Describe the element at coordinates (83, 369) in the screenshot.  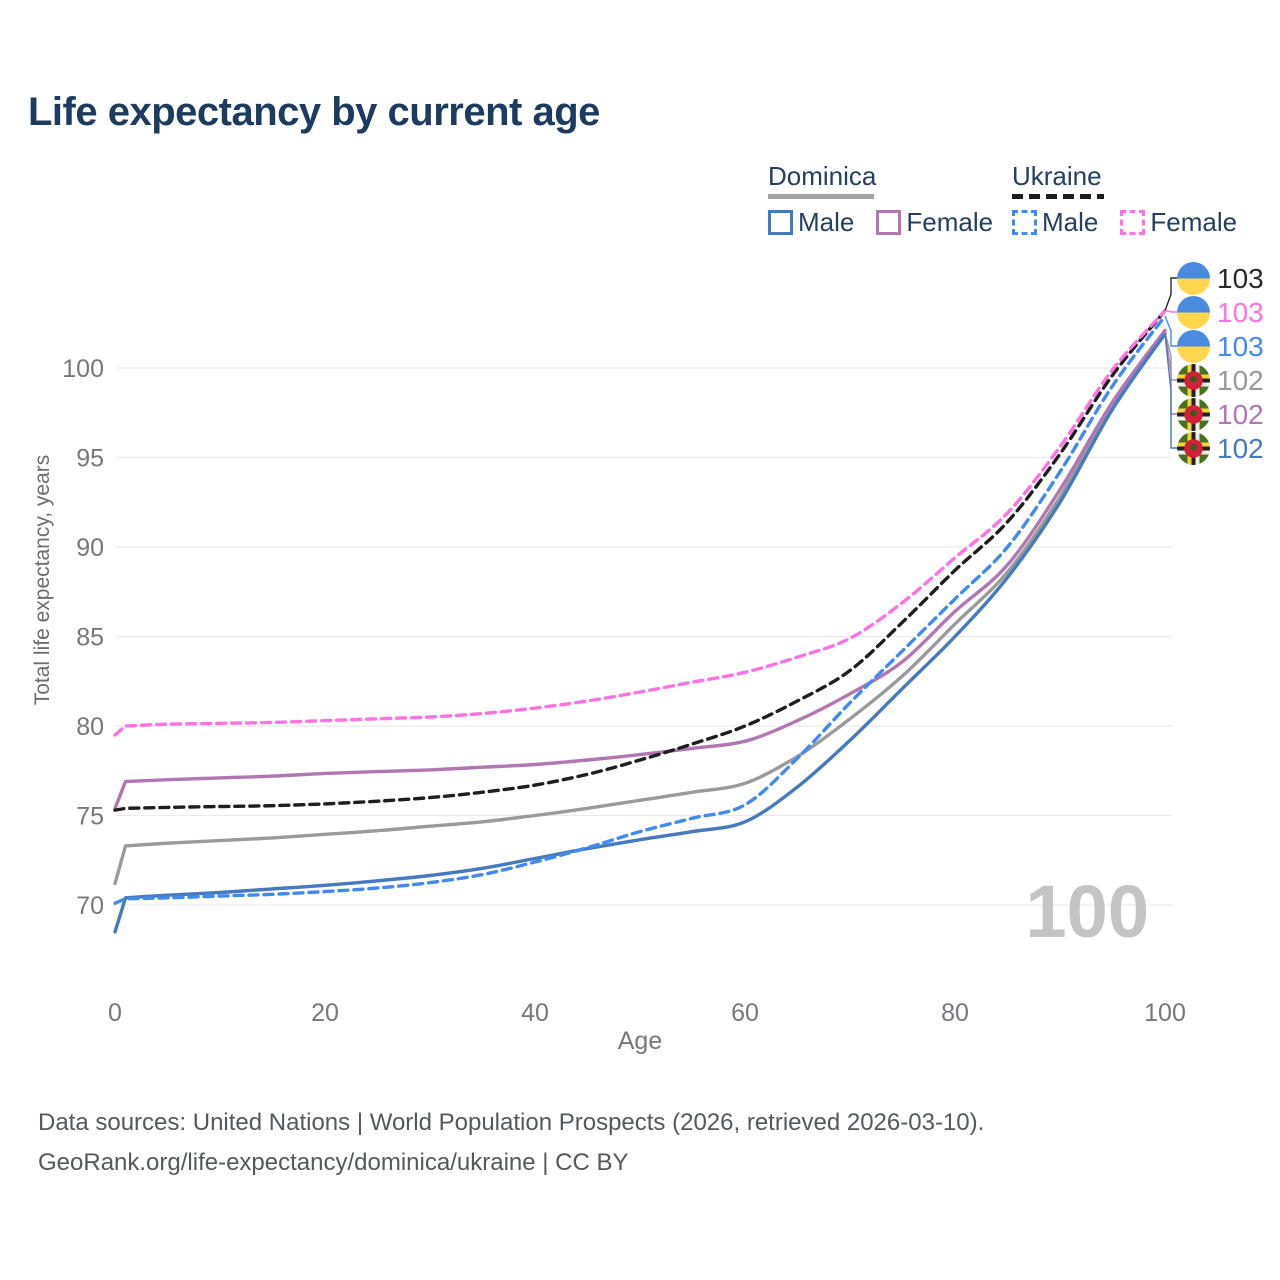
I see `y-tick-label: 100` at that location.